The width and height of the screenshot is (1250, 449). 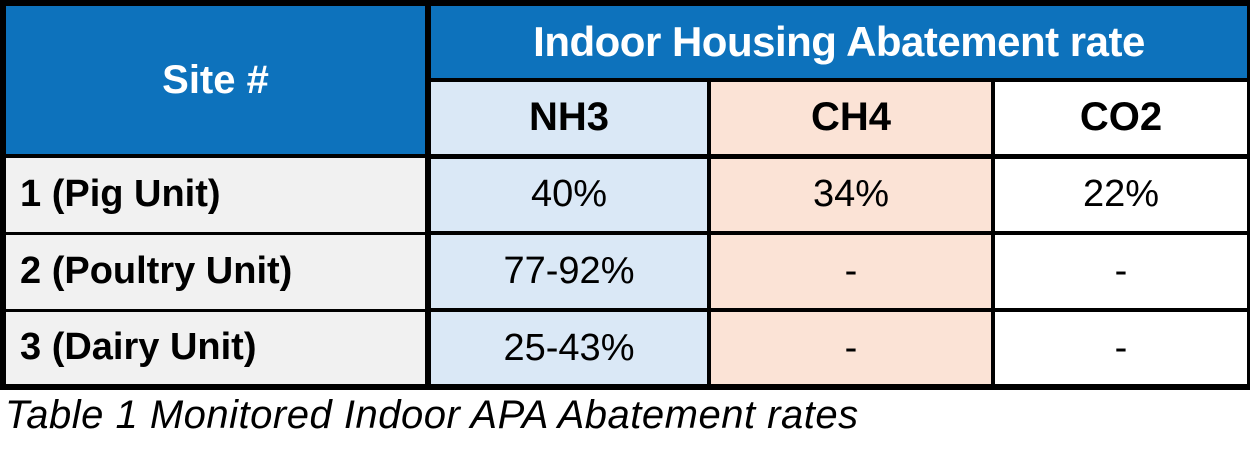 I want to click on value-poultry-ch4: -, so click(x=851, y=271).